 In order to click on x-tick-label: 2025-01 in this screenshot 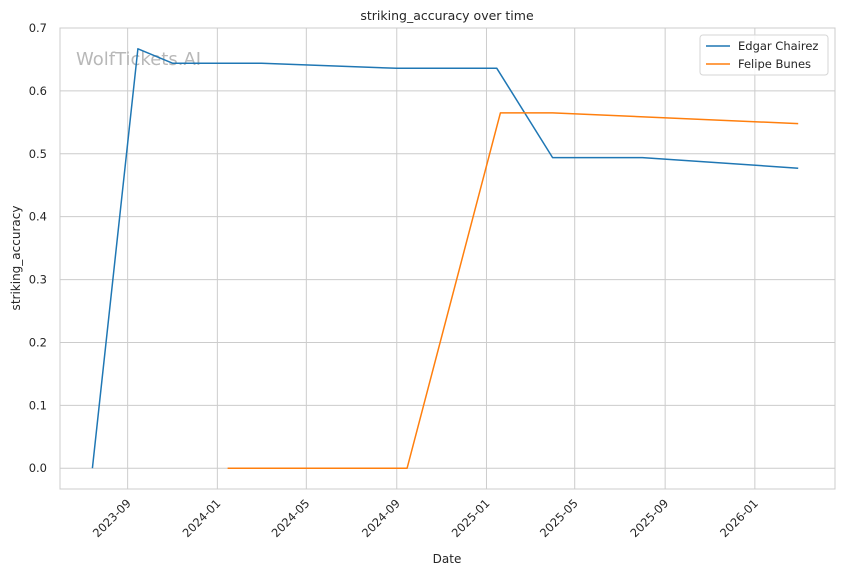, I will do `click(471, 518)`.